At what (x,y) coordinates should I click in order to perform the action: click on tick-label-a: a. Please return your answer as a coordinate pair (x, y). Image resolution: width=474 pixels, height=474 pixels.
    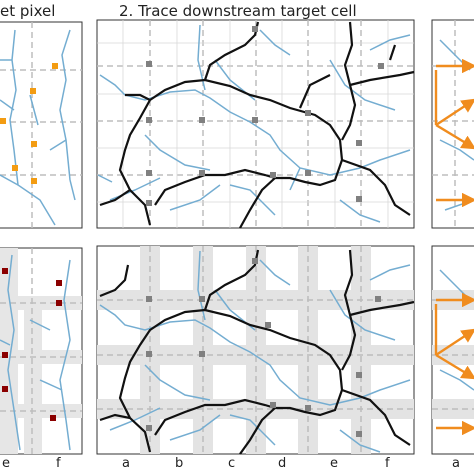
    Looking at the image, I should click on (126, 463).